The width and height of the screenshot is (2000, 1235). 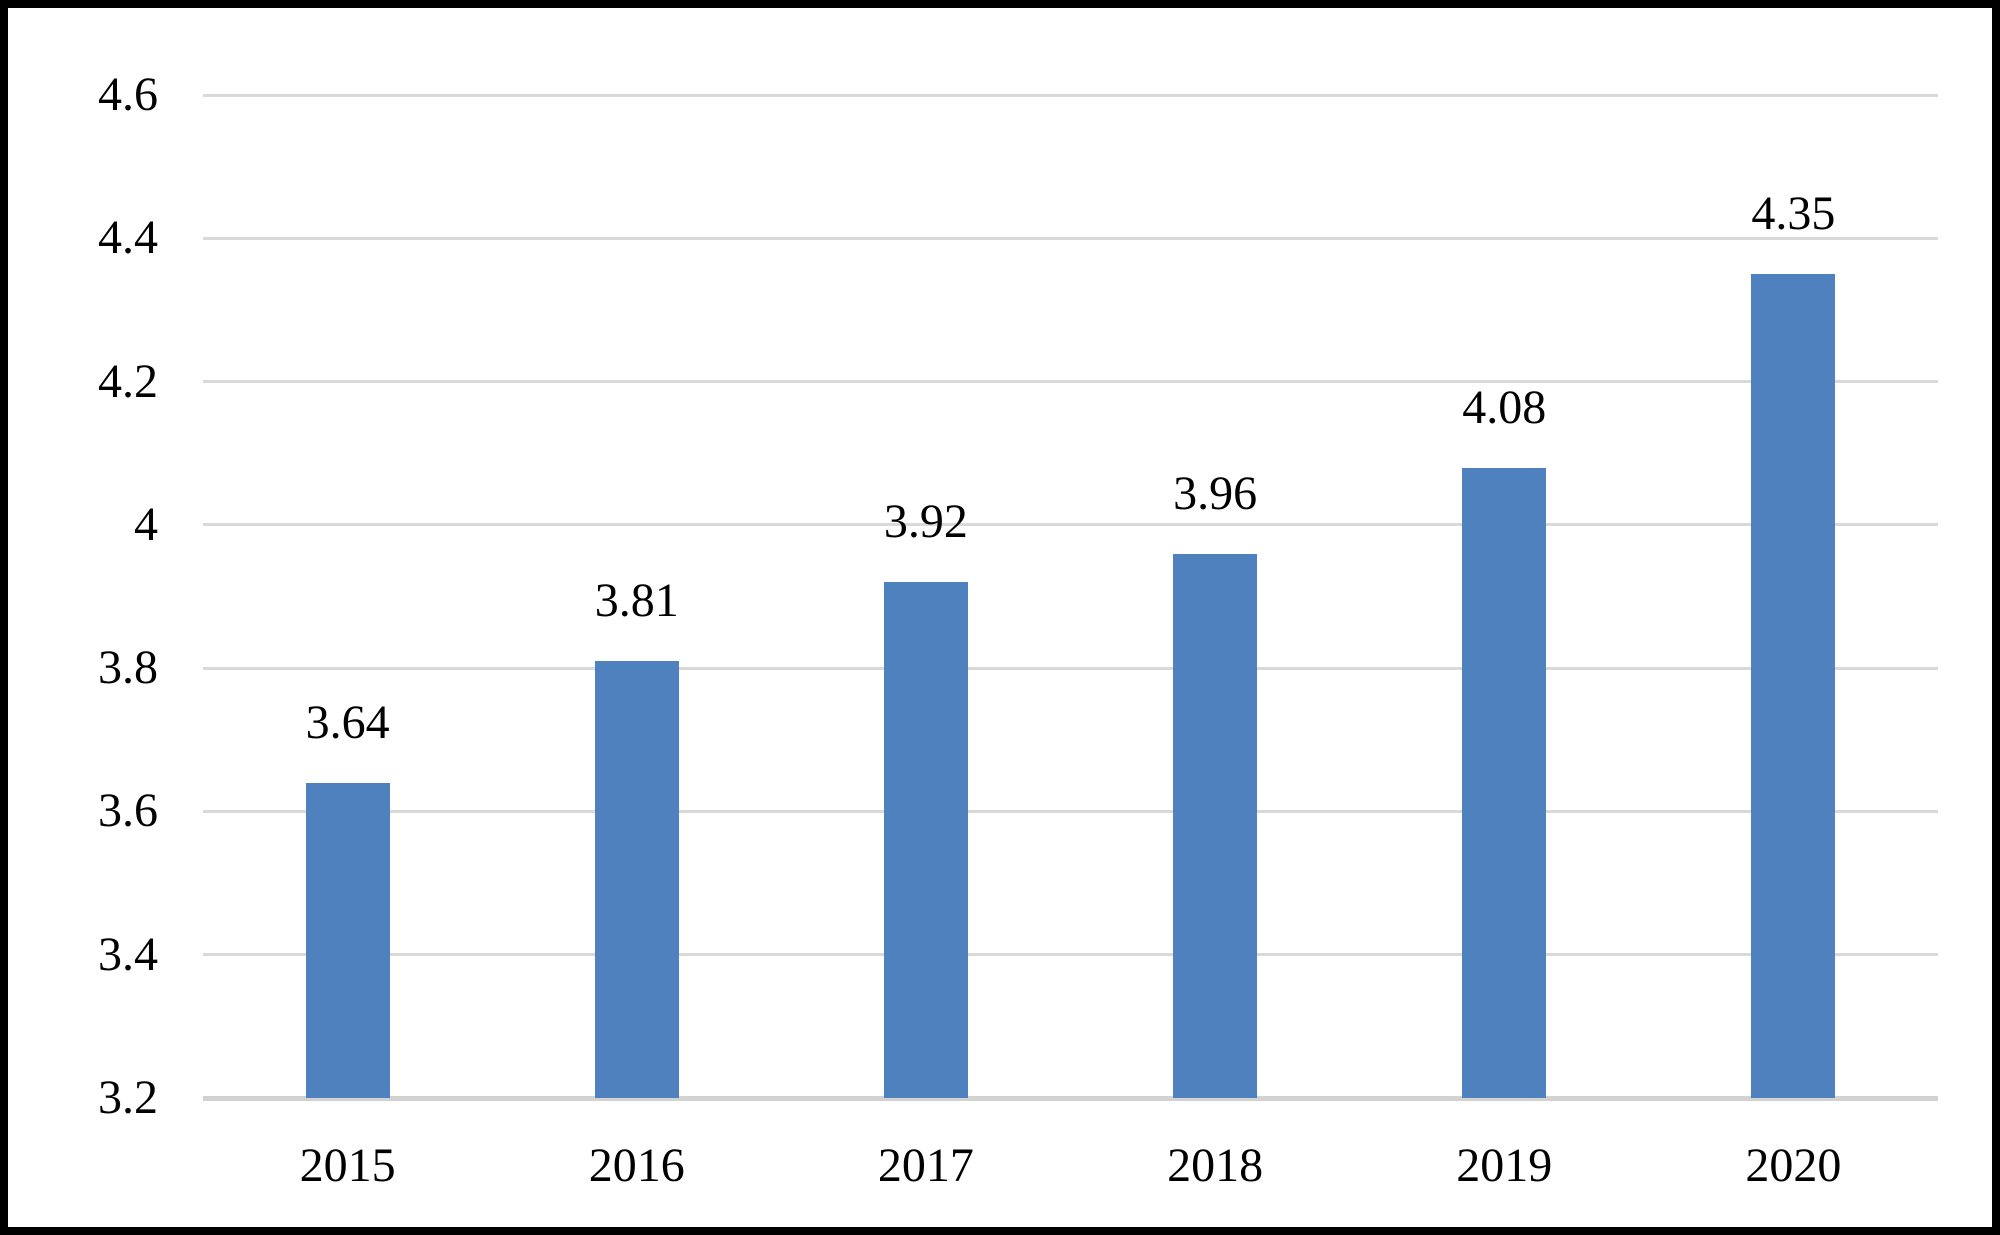 What do you see at coordinates (1793, 686) in the screenshot?
I see `bar-2020` at bounding box center [1793, 686].